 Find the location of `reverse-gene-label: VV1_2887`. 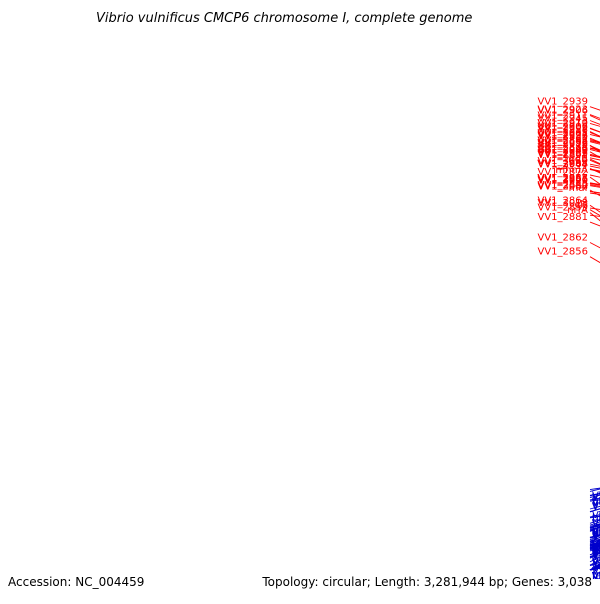

reverse-gene-label: VV1_2887 is located at coordinates (596, 515).